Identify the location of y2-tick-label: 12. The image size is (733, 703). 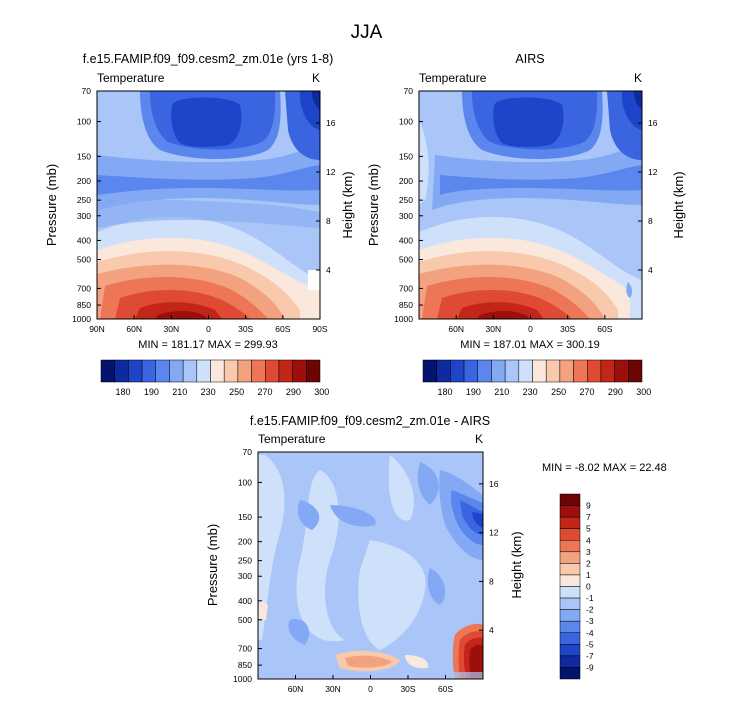
(653, 172).